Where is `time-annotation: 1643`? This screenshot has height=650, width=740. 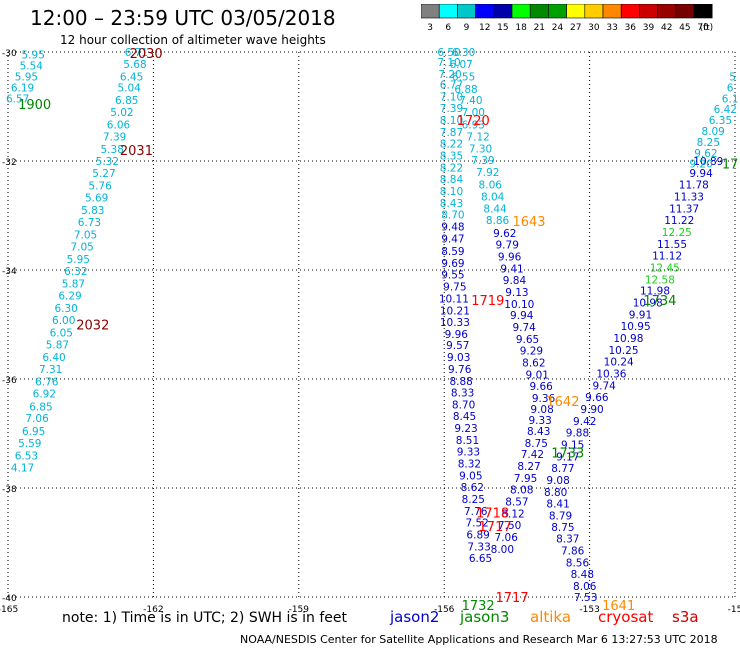 time-annotation: 1643 is located at coordinates (528, 222).